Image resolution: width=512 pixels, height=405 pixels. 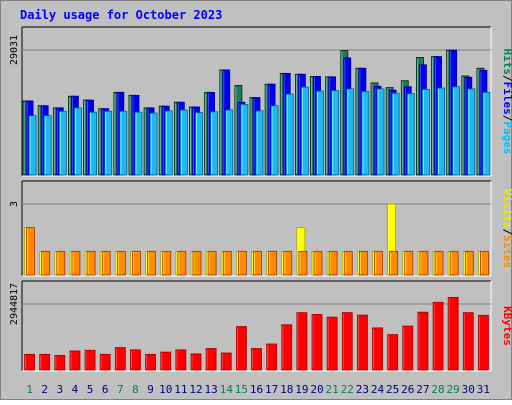 What do you see at coordinates (241, 389) in the screenshot?
I see `x-tick-label-day-15: 15` at bounding box center [241, 389].